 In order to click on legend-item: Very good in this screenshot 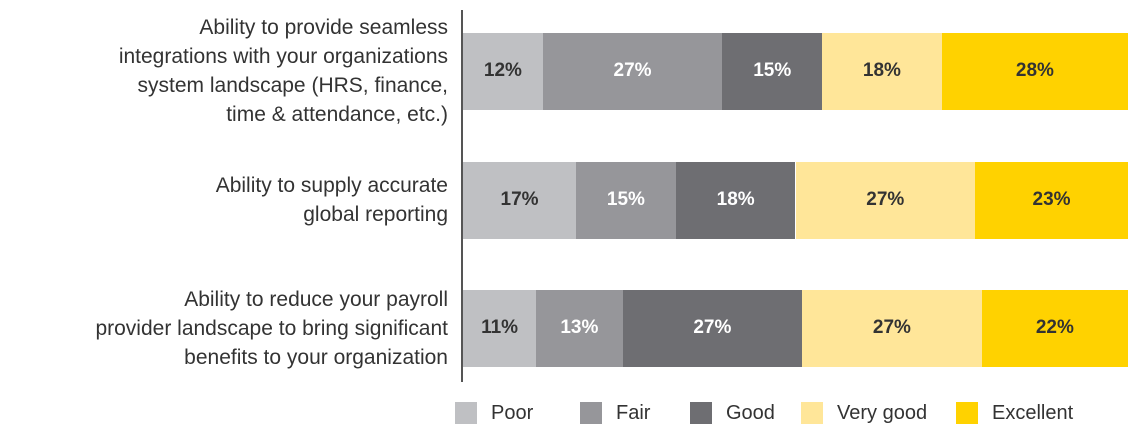, I will do `click(864, 413)`.